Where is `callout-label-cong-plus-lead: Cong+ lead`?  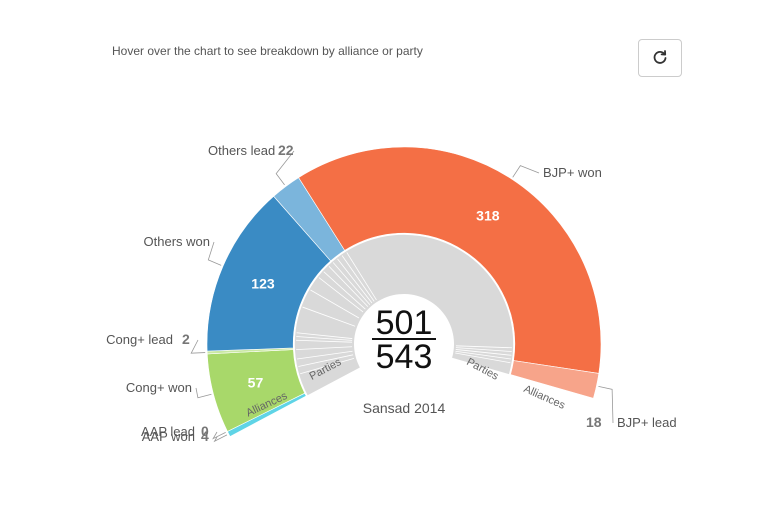
callout-label-cong-plus-lead: Cong+ lead is located at coordinates (139, 339).